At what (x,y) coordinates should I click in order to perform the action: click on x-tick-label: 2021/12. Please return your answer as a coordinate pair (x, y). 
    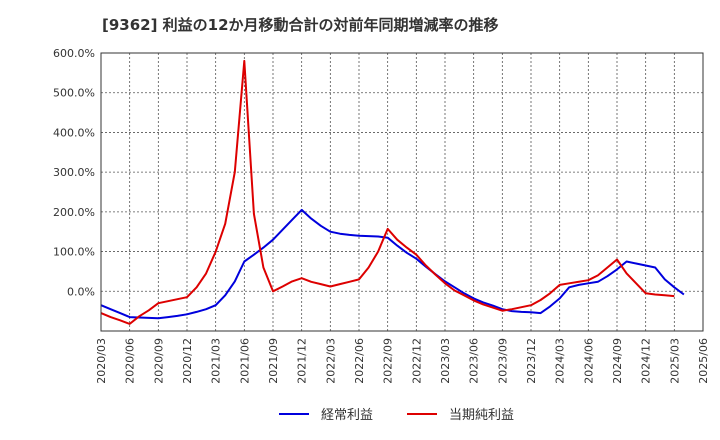
    Looking at the image, I should click on (302, 361).